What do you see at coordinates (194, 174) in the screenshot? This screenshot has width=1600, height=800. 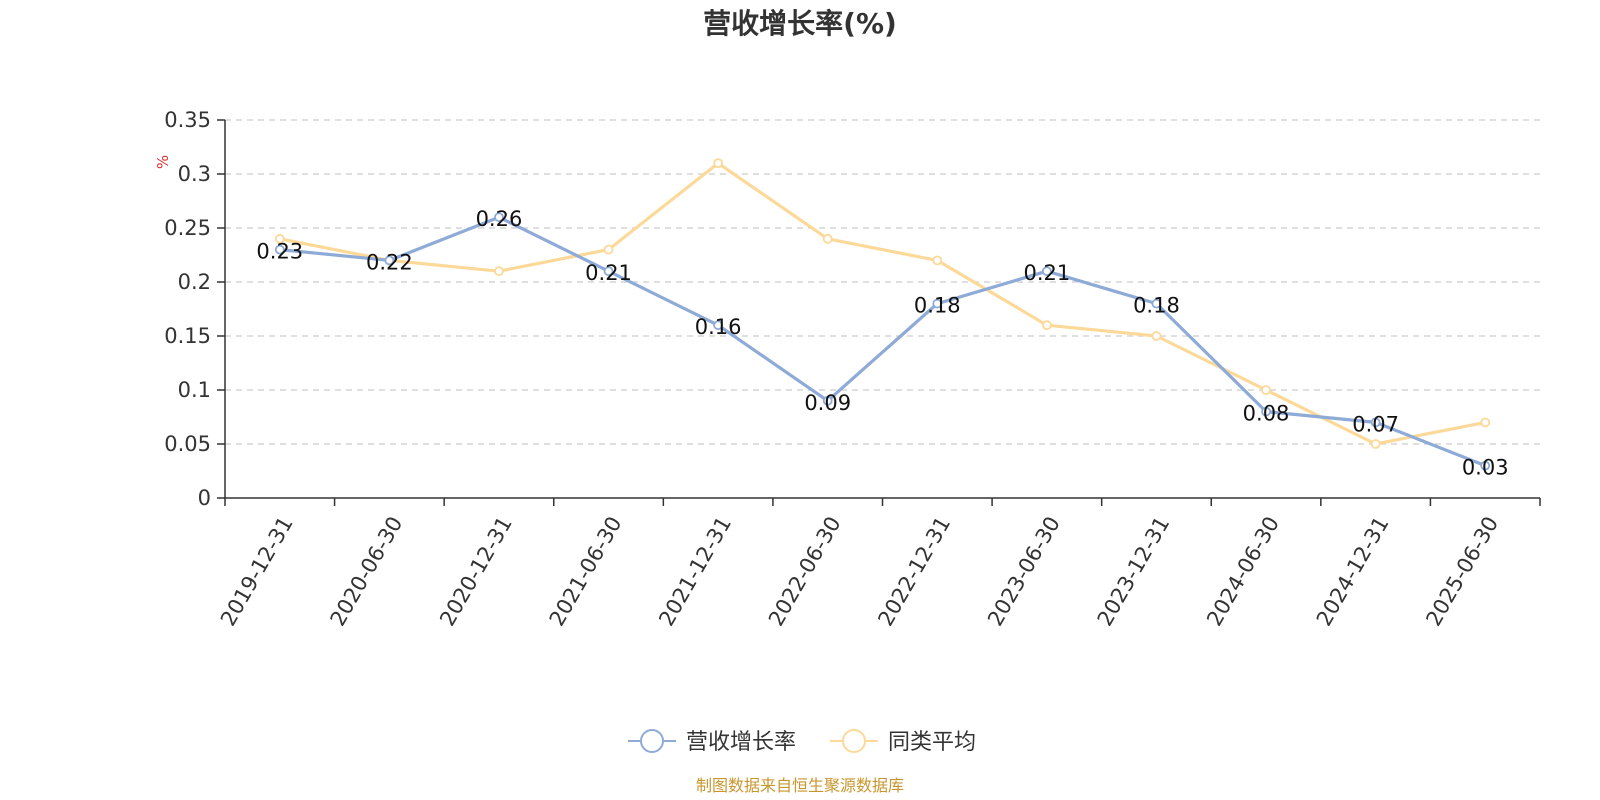 I see `y-tick-label: 0.3` at bounding box center [194, 174].